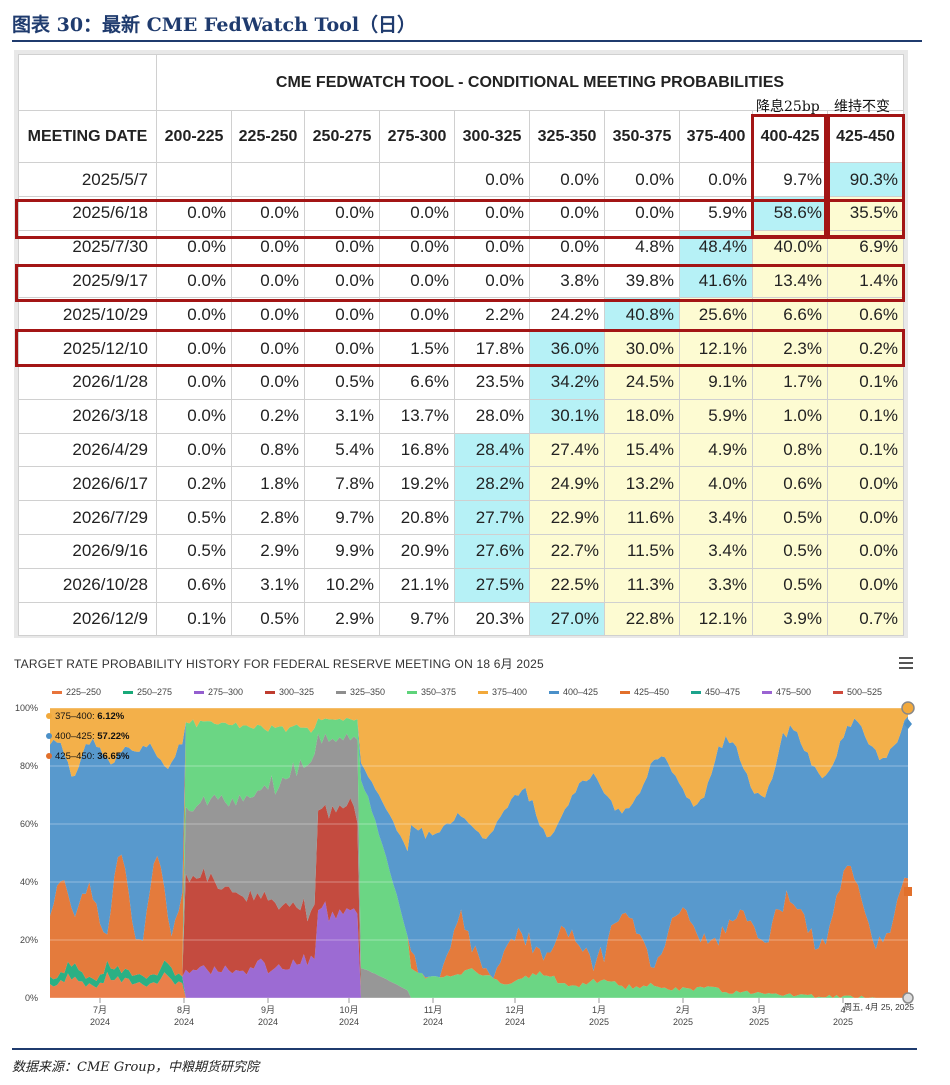  I want to click on header-rate-range: 375-400, so click(716, 136).